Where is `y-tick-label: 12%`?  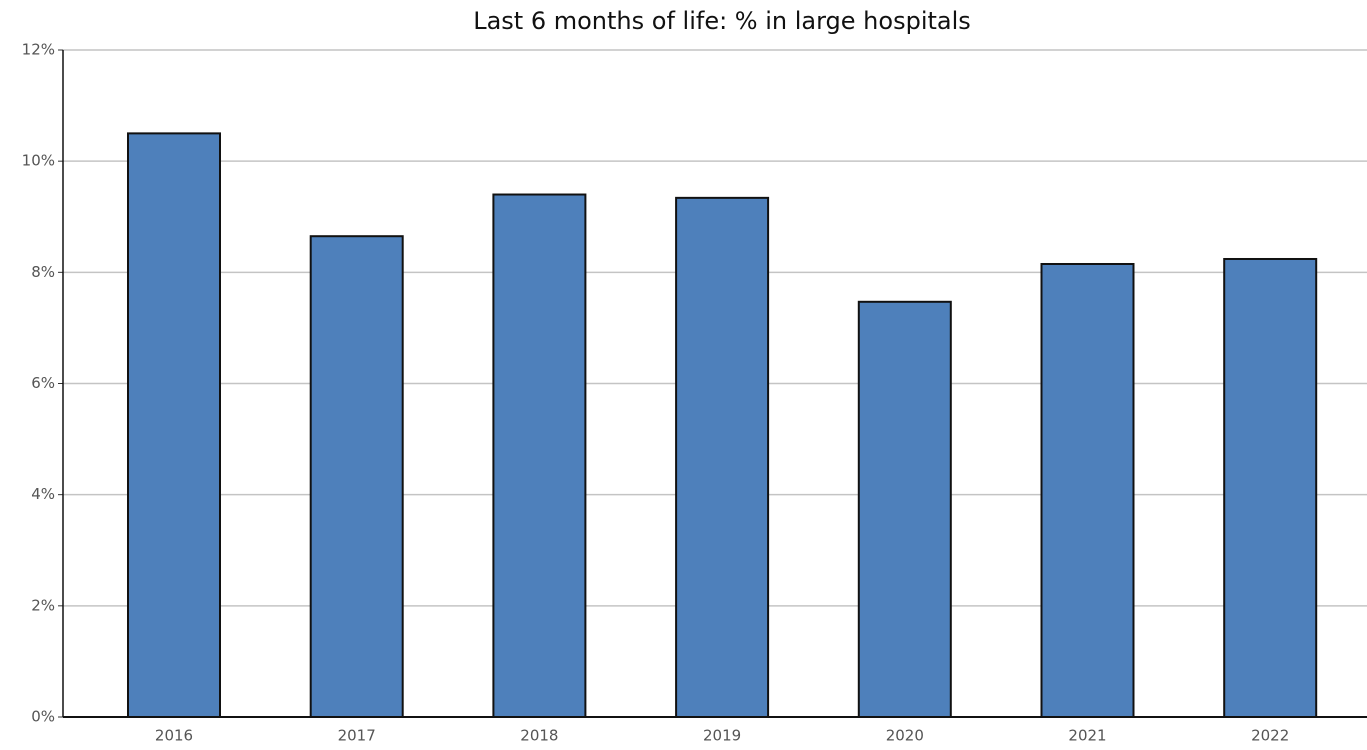 y-tick-label: 12% is located at coordinates (38, 50).